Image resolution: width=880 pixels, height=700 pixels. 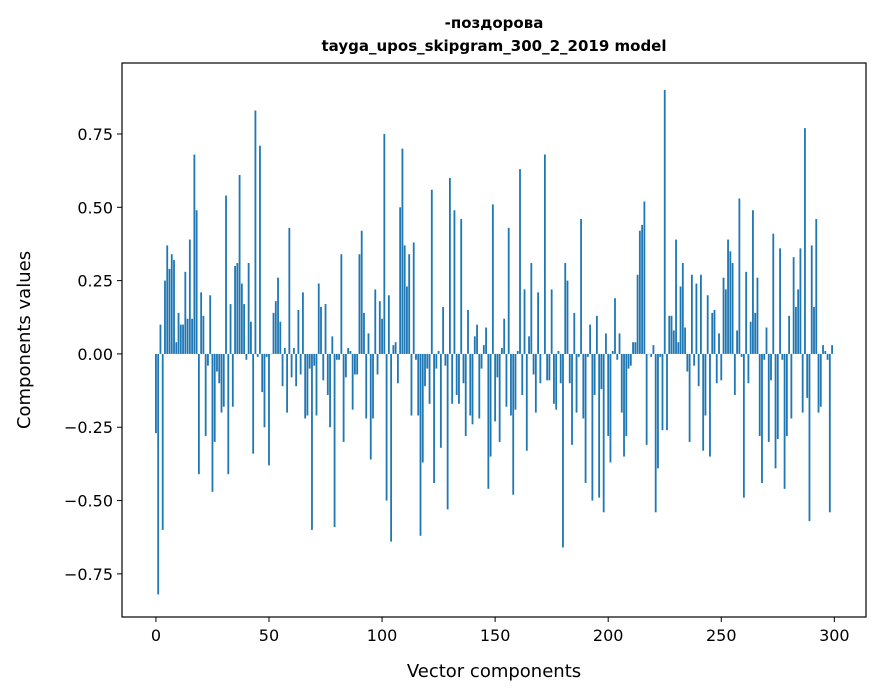 I want to click on y-axis: −0.75−0.50−0.250.000.250.500.75, so click(x=93, y=354).